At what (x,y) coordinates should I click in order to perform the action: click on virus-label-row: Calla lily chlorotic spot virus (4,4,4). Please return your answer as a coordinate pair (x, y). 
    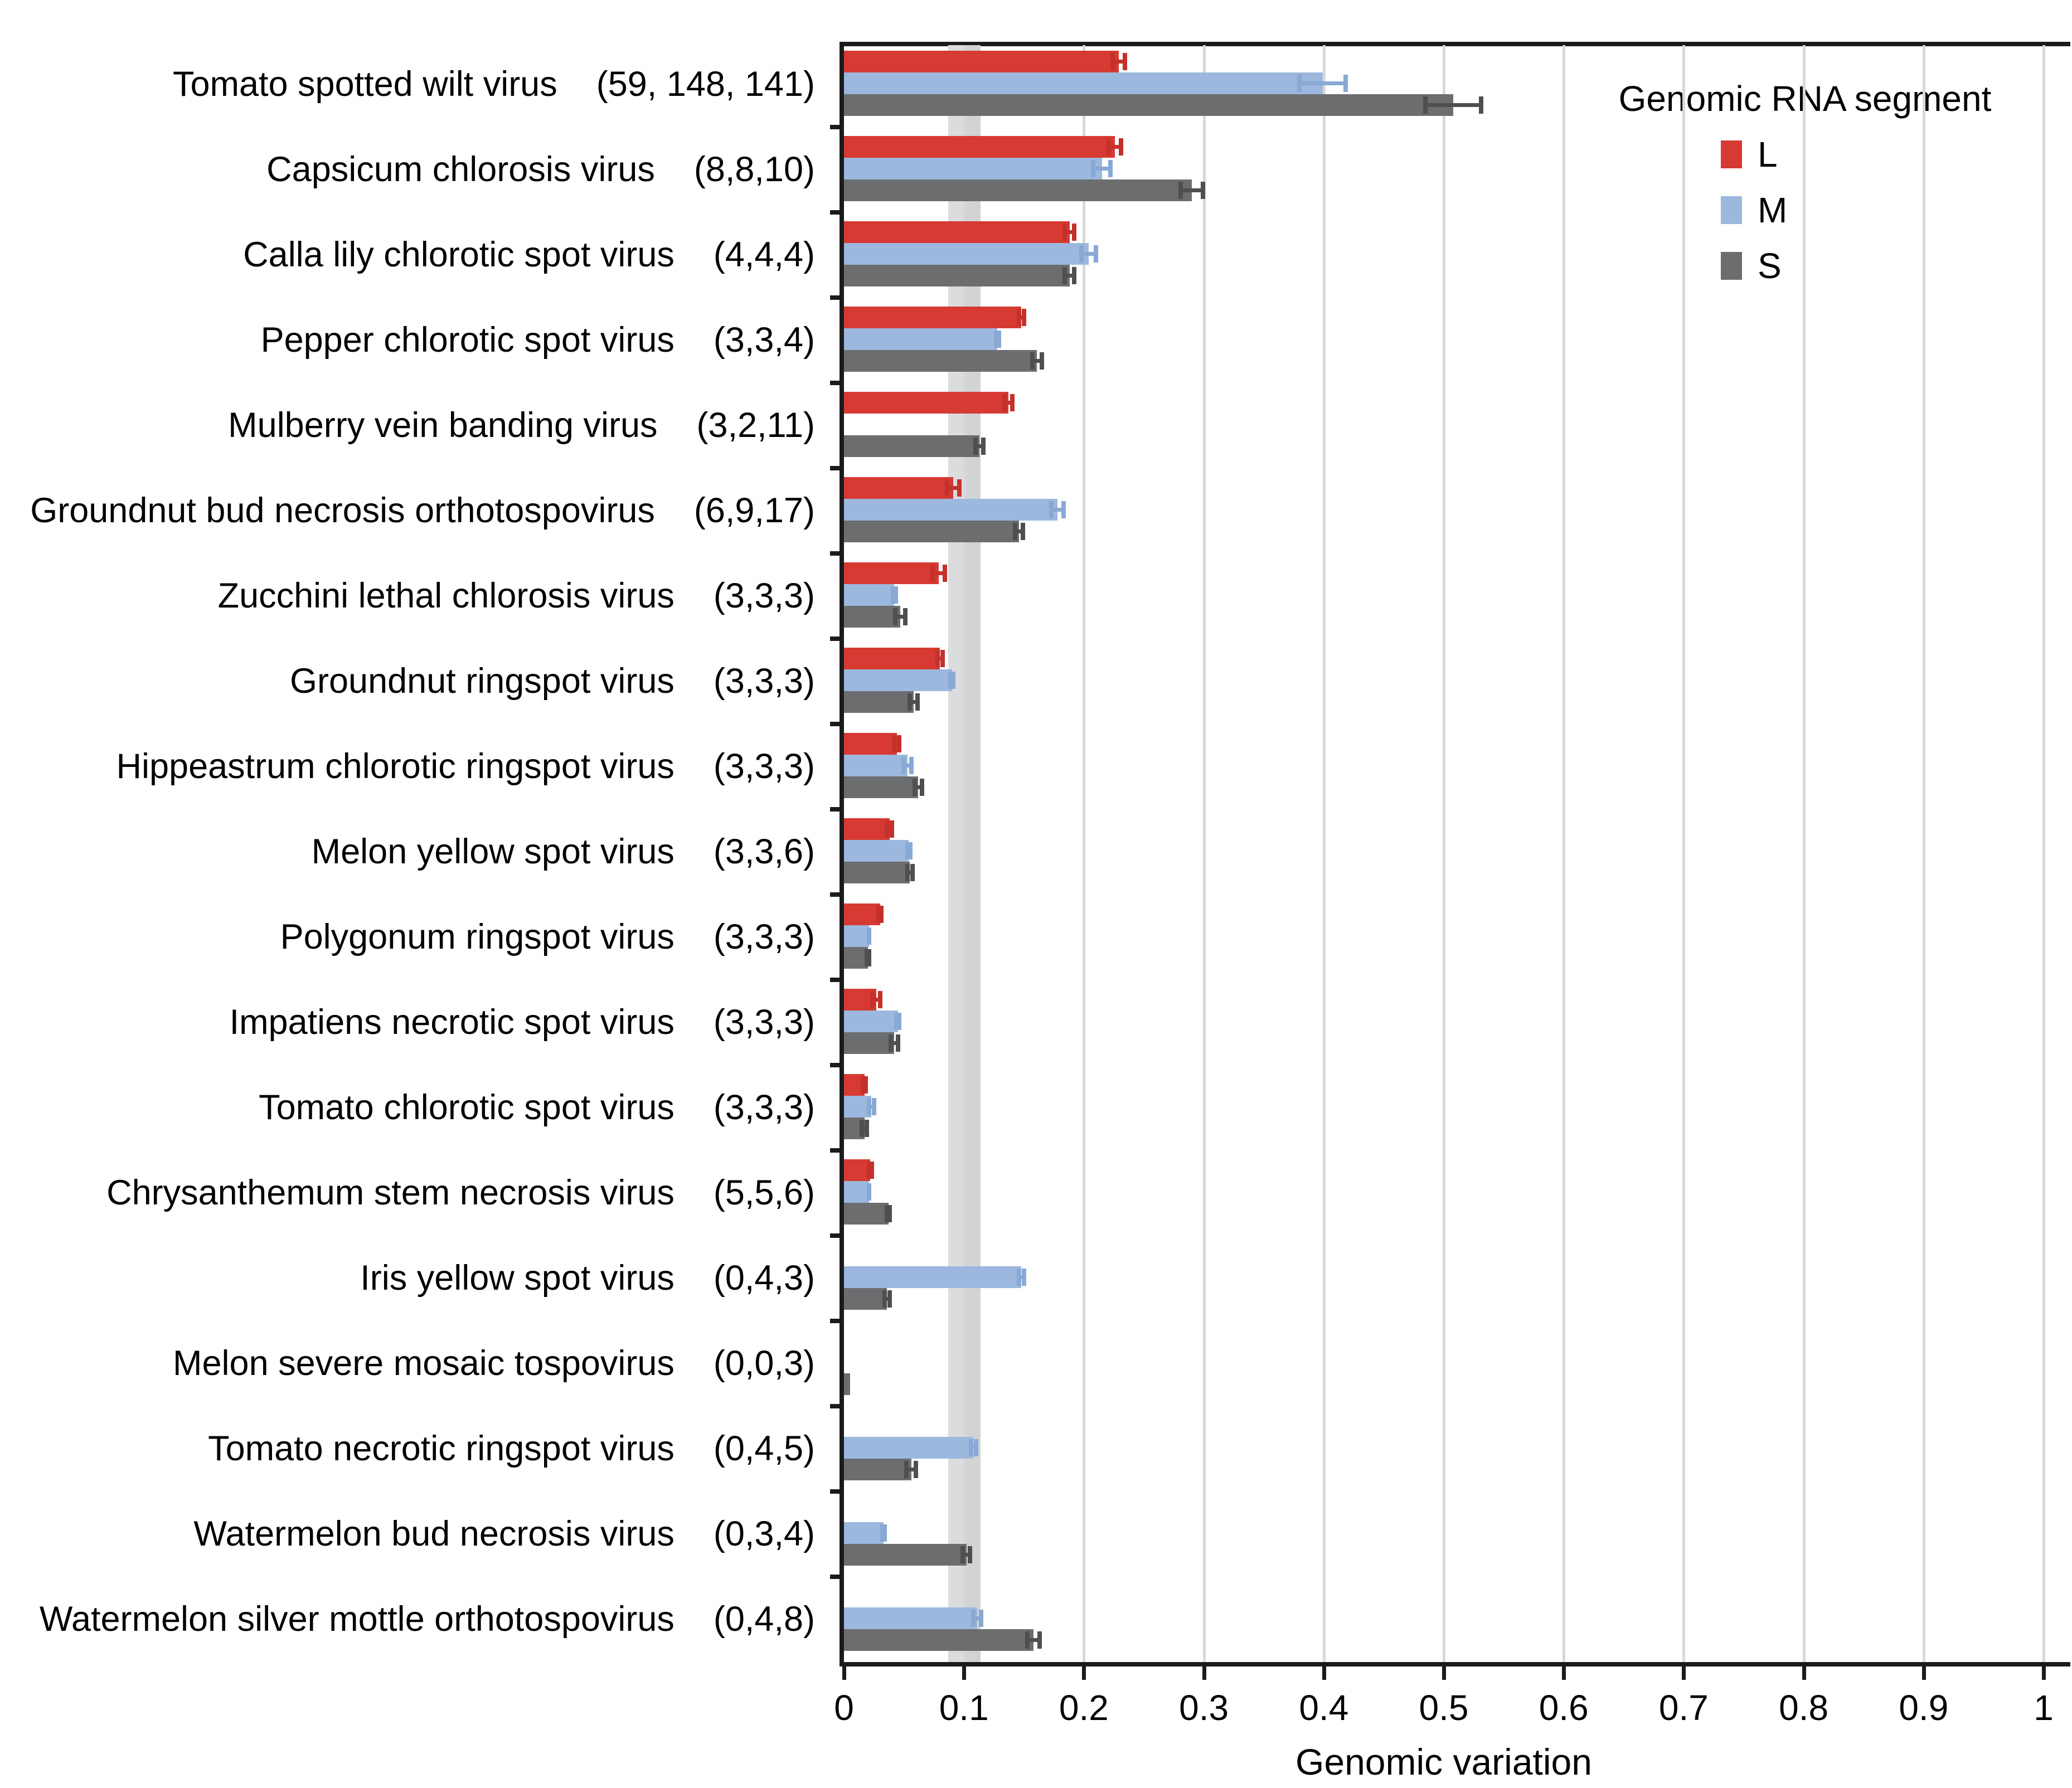
    Looking at the image, I should click on (422, 255).